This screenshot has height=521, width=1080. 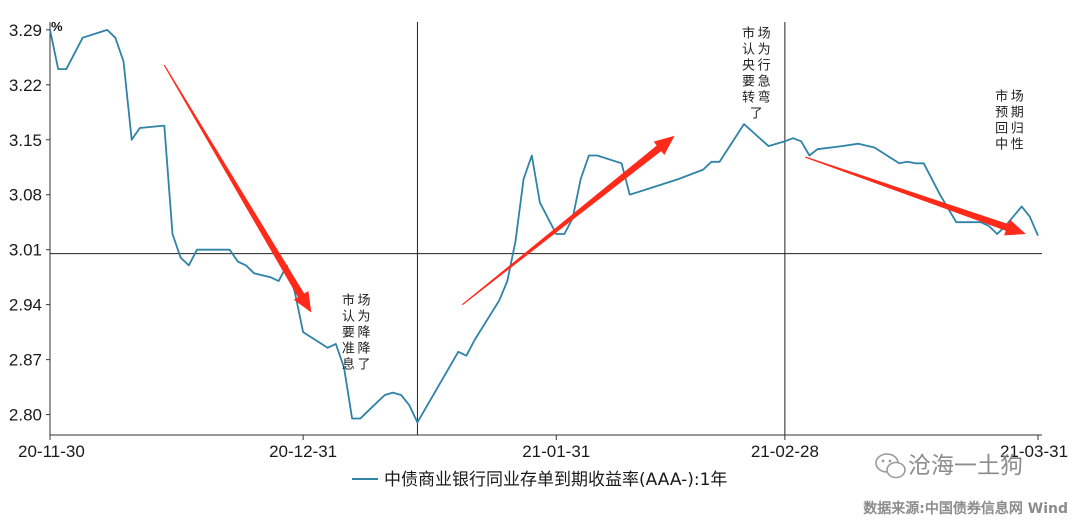 I want to click on annotation-line: 回 归, so click(x=1009, y=129).